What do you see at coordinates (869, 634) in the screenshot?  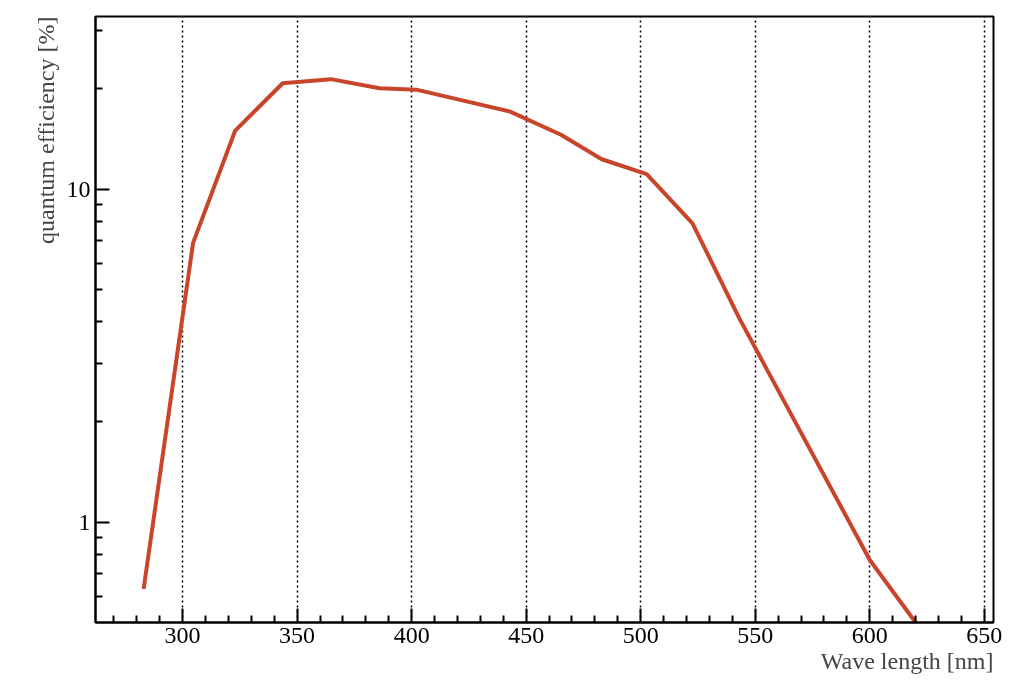 I see `x-tick-label: 600` at bounding box center [869, 634].